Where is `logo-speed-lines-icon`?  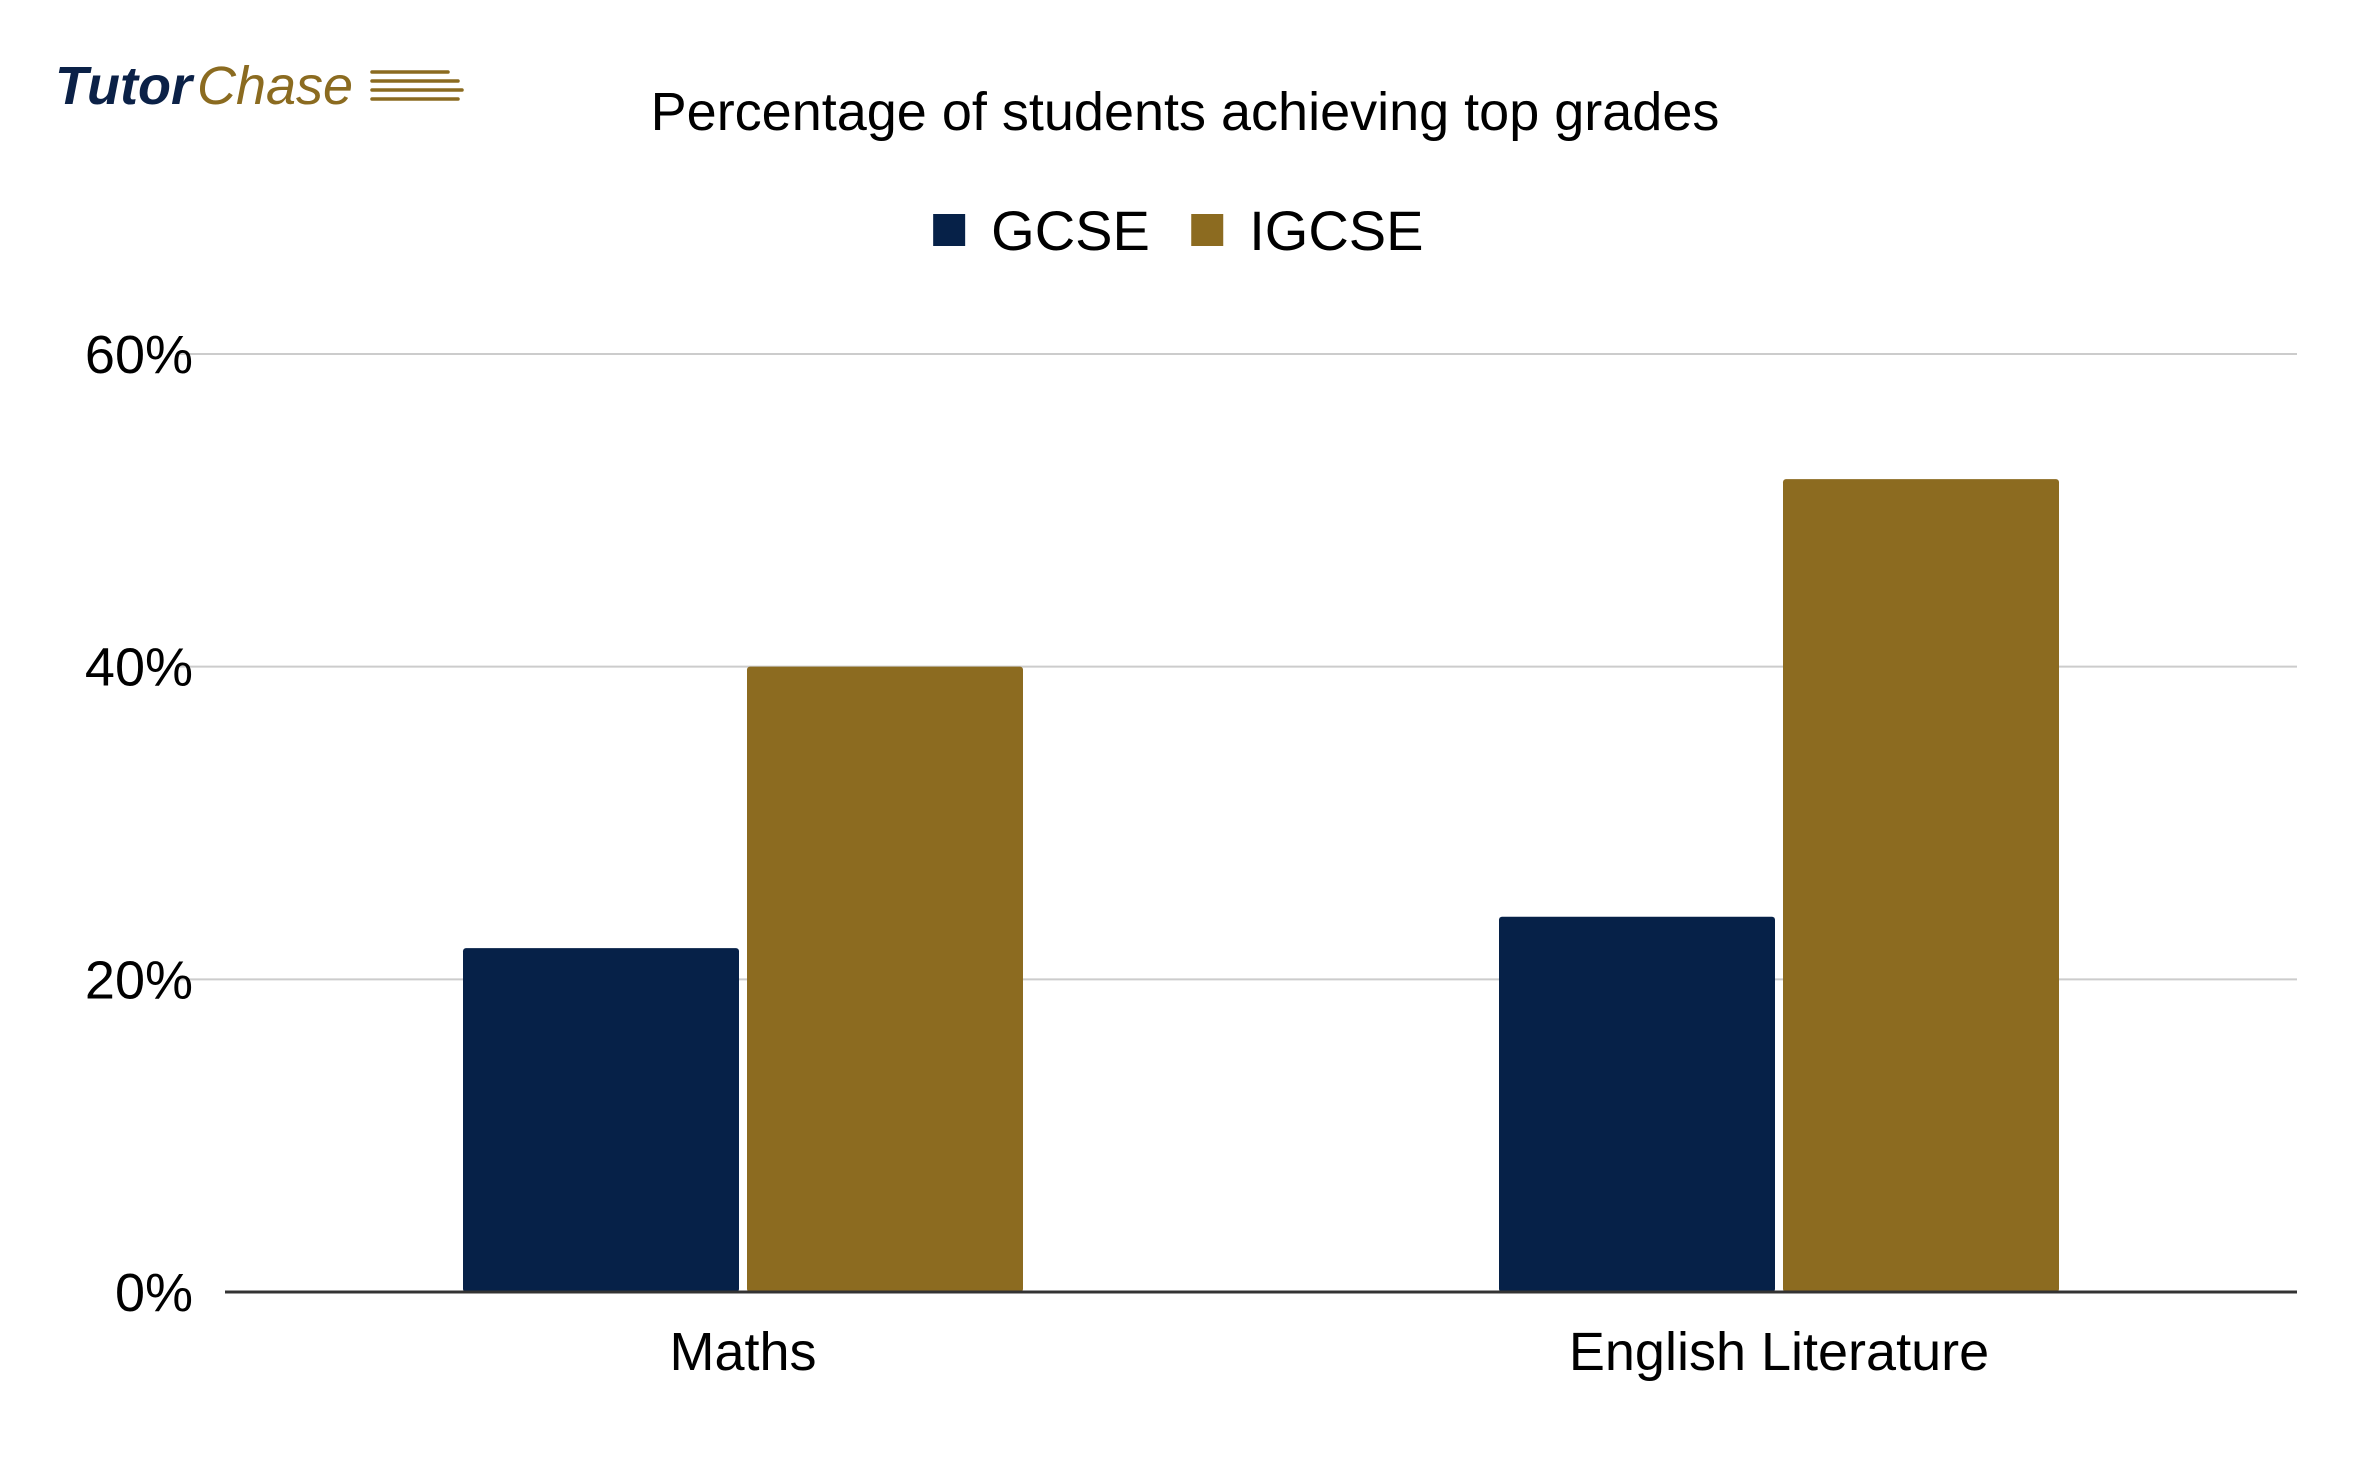 logo-speed-lines-icon is located at coordinates (417, 85).